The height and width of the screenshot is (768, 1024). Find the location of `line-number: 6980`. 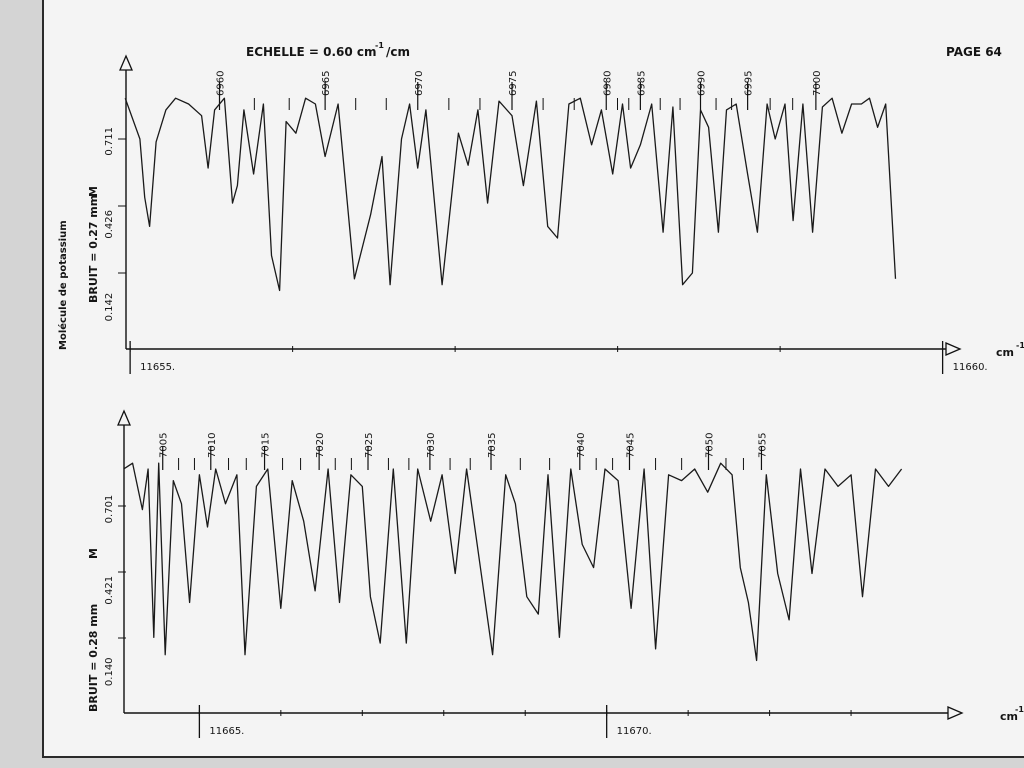

line-number: 6980 is located at coordinates (607, 83).